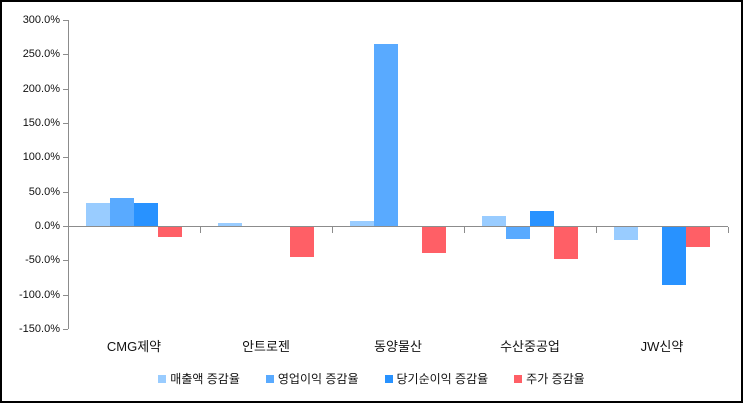 This screenshot has height=403, width=743. What do you see at coordinates (41, 123) in the screenshot?
I see `y-axis-label: 150.0%` at bounding box center [41, 123].